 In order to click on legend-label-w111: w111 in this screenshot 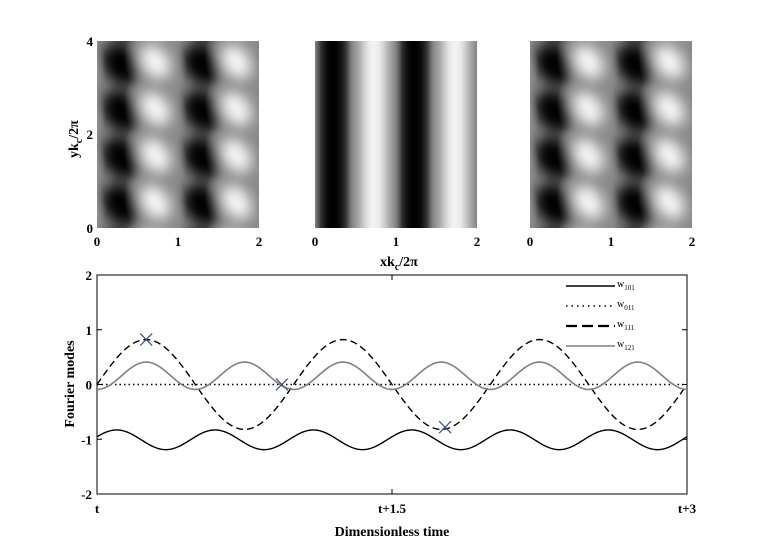, I will do `click(626, 325)`.